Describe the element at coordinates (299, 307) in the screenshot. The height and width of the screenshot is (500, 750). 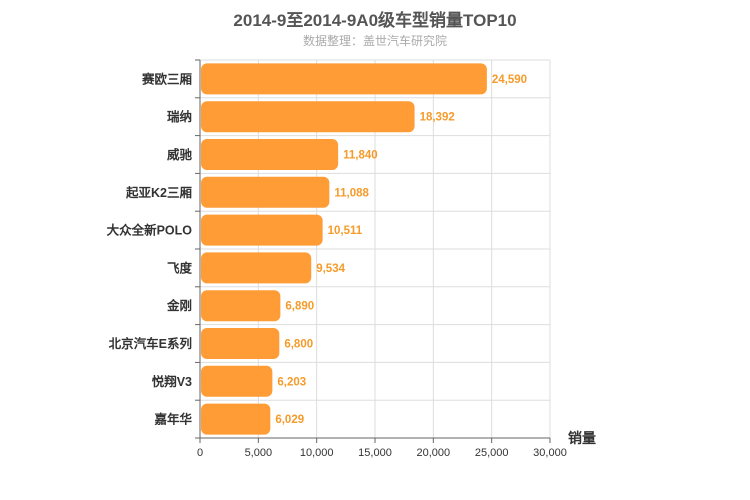
I see `data-label: 6,890` at that location.